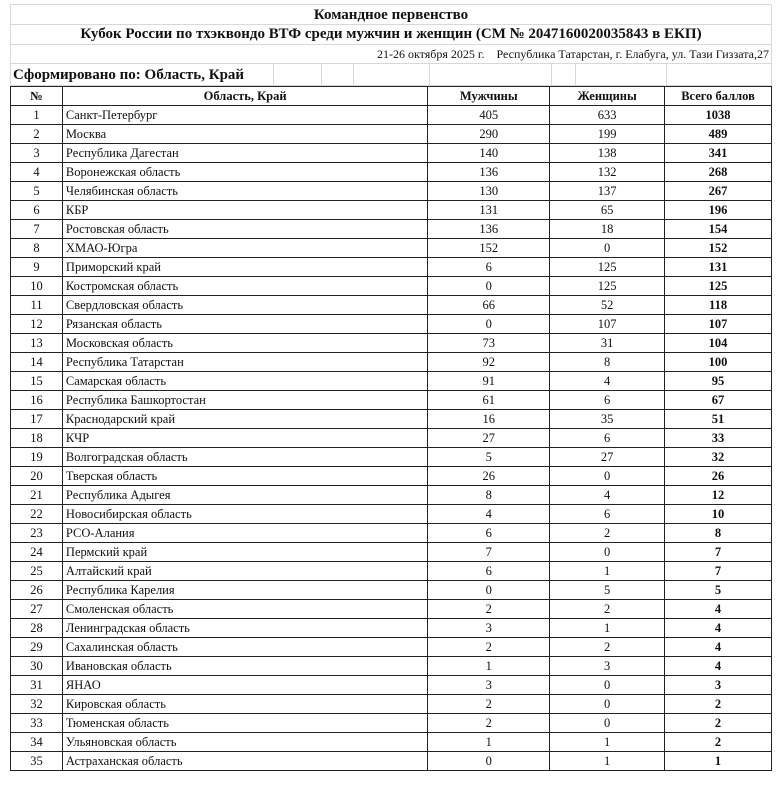 This screenshot has height=808, width=782. I want to click on men-points: 61, so click(489, 400).